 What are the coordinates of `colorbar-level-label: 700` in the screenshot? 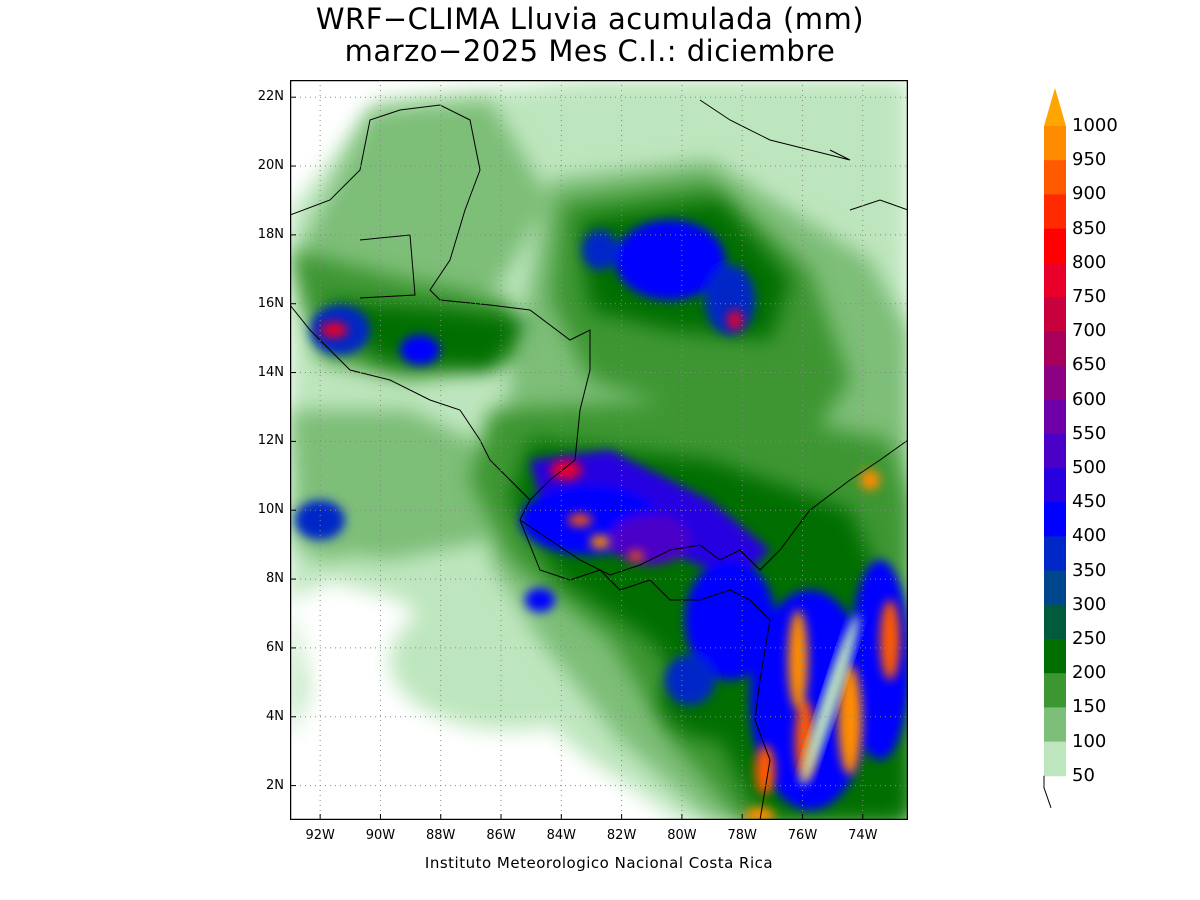 It's located at (1089, 331).